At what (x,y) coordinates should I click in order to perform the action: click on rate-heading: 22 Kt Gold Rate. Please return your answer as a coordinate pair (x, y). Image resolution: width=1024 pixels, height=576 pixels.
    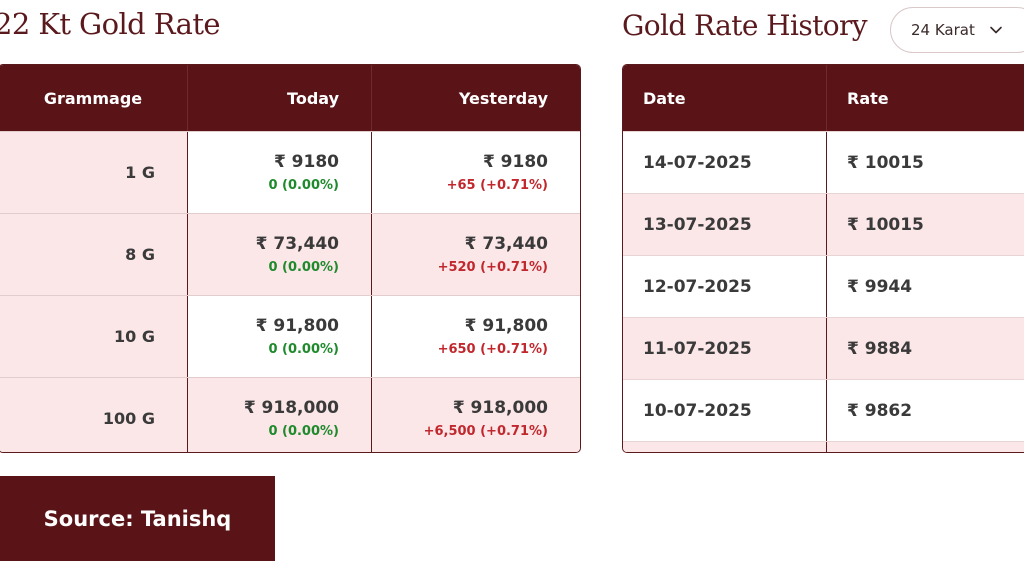
    Looking at the image, I should click on (110, 24).